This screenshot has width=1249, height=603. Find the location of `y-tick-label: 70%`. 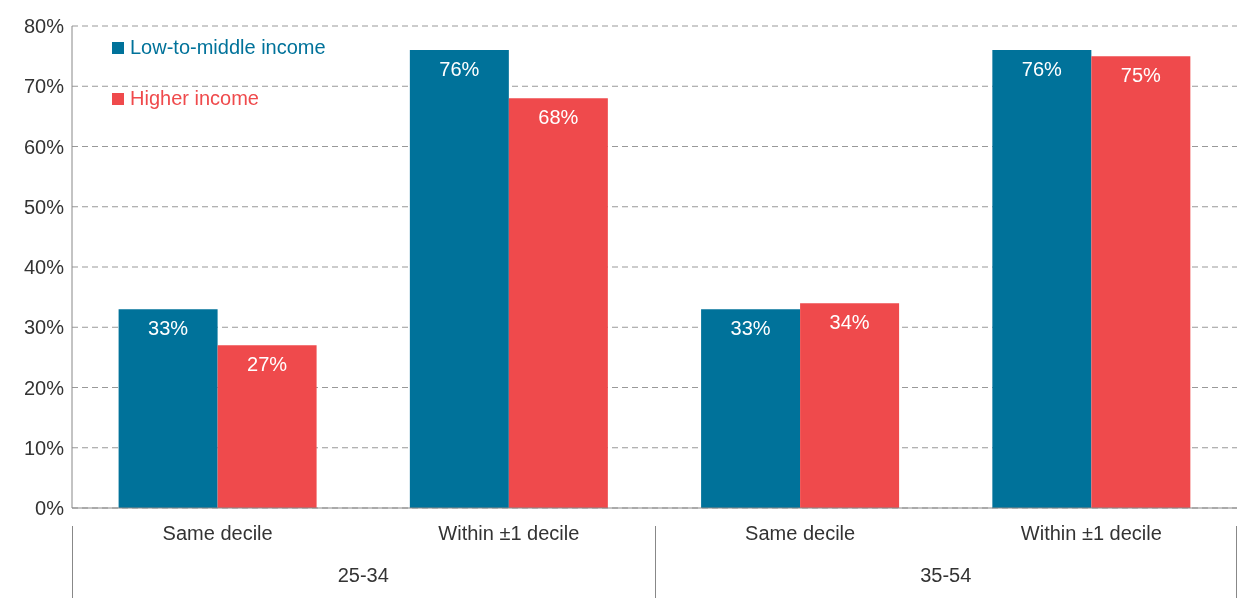

y-tick-label: 70% is located at coordinates (44, 86).